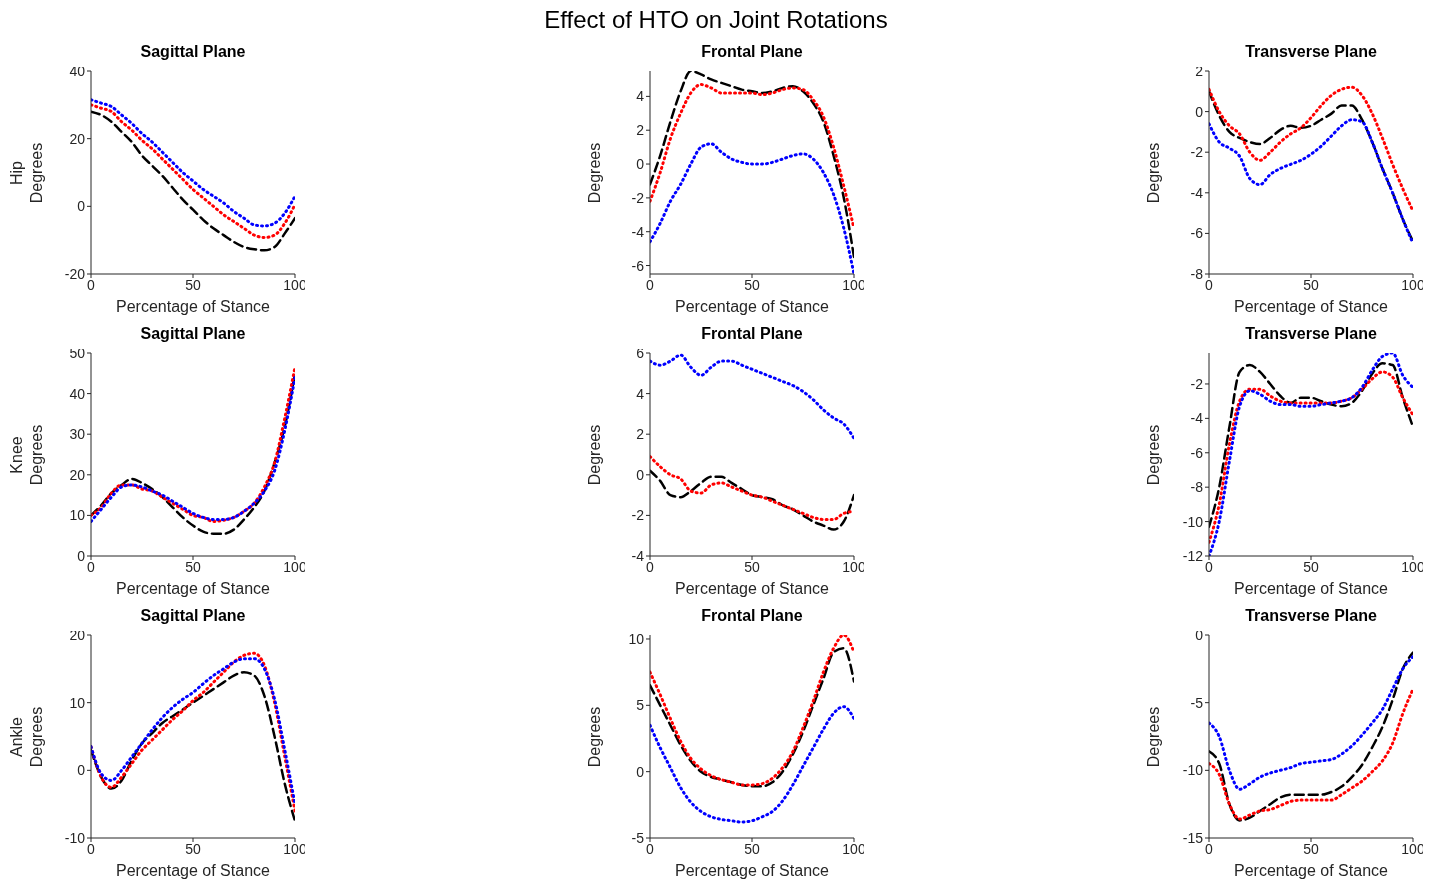  Describe the element at coordinates (75, 273) in the screenshot. I see `y-tick-label: -20` at that location.